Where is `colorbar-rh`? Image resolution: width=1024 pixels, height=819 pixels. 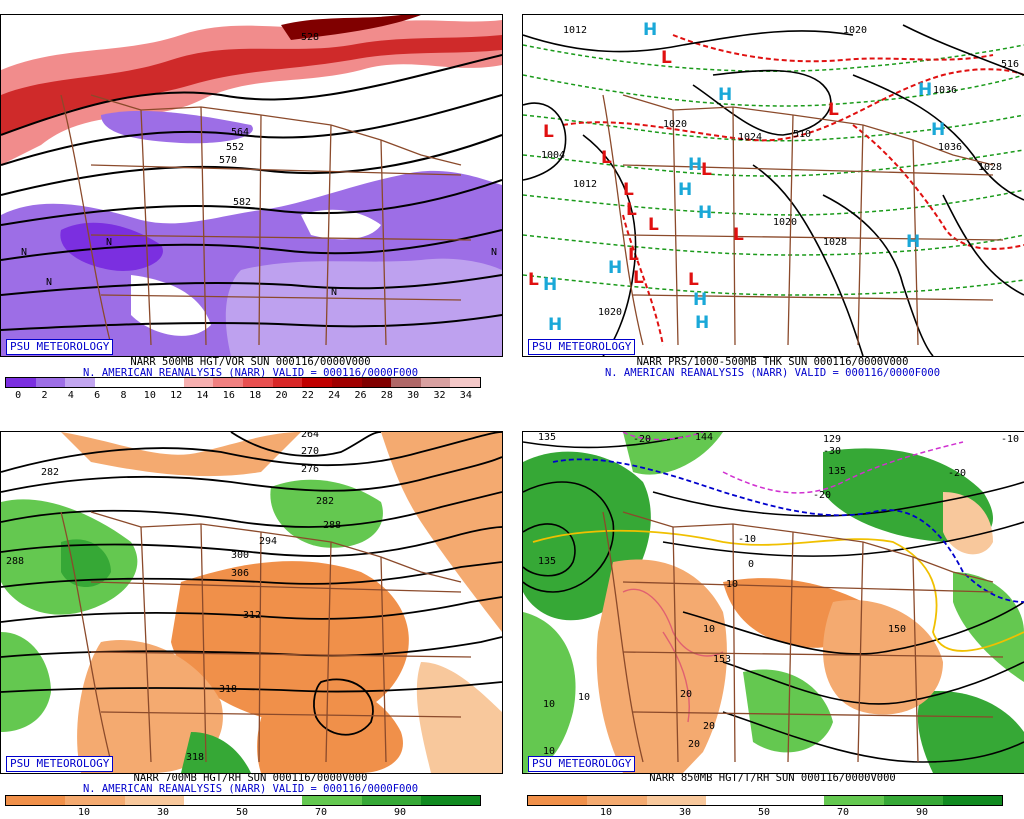 colorbar-rh is located at coordinates (765, 800).